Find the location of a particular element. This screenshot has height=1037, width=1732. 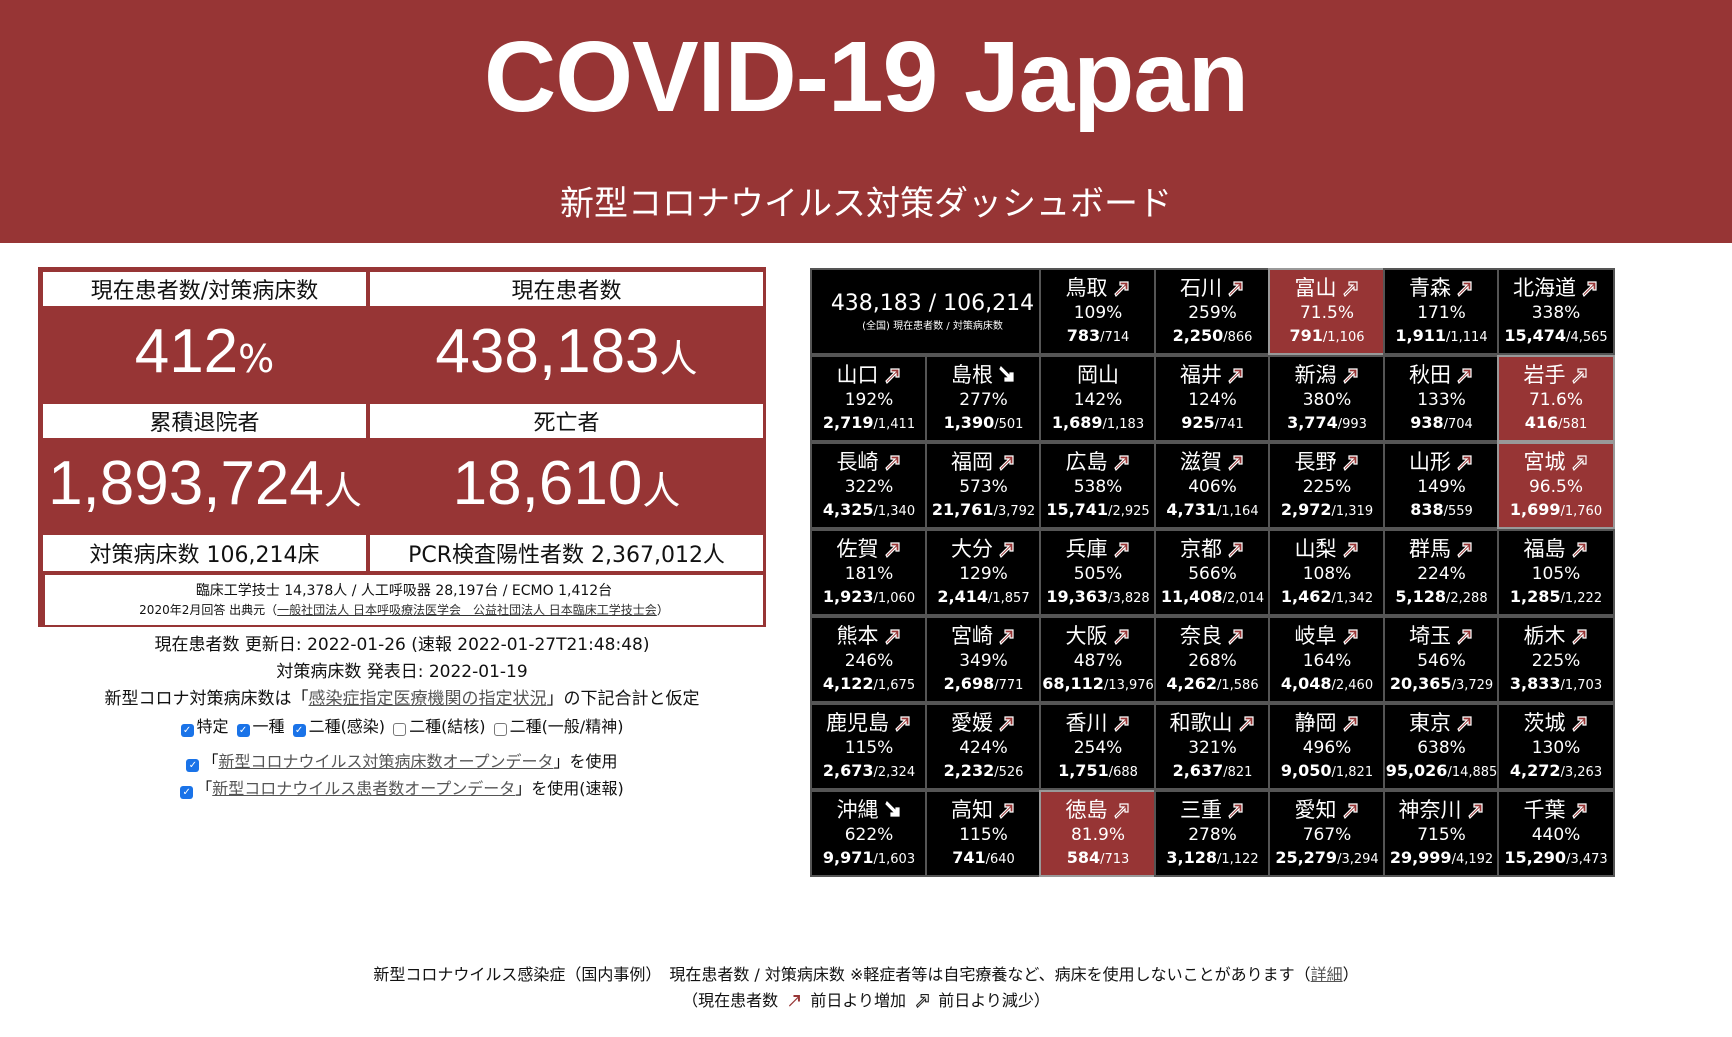

prefecture-tile: 福井 124% 925/741 is located at coordinates (1212, 398).